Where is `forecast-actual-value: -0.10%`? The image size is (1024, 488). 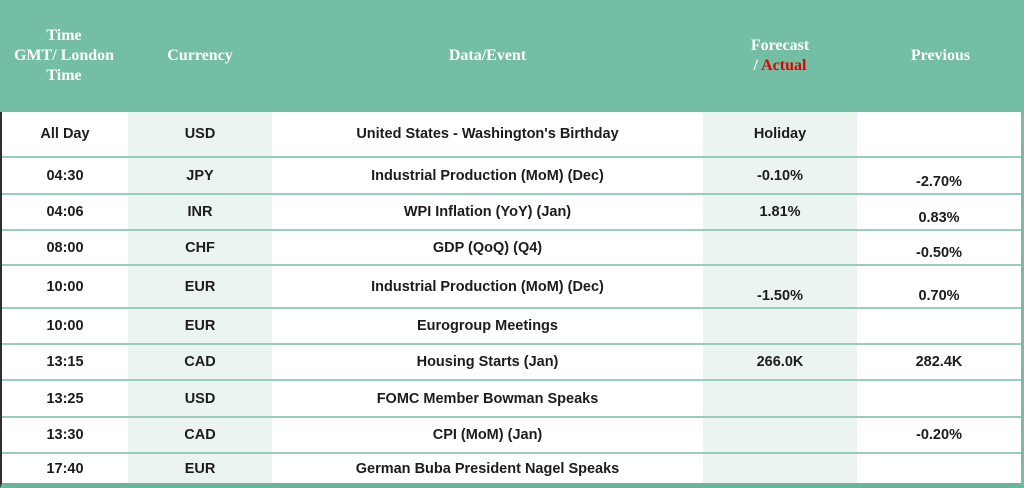 forecast-actual-value: -0.10% is located at coordinates (780, 175).